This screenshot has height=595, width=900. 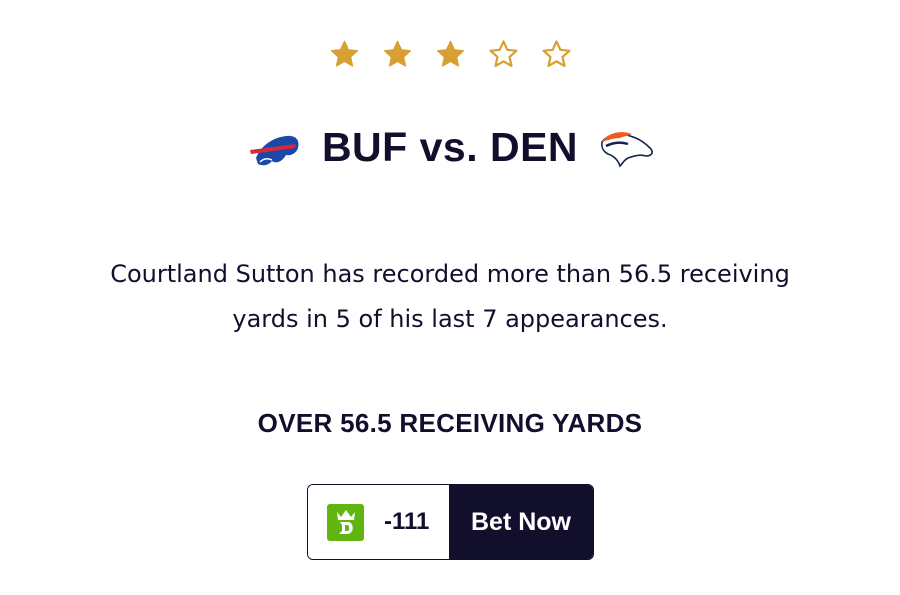 I want to click on matchup-header: BUF vs. DEN, so click(x=450, y=147).